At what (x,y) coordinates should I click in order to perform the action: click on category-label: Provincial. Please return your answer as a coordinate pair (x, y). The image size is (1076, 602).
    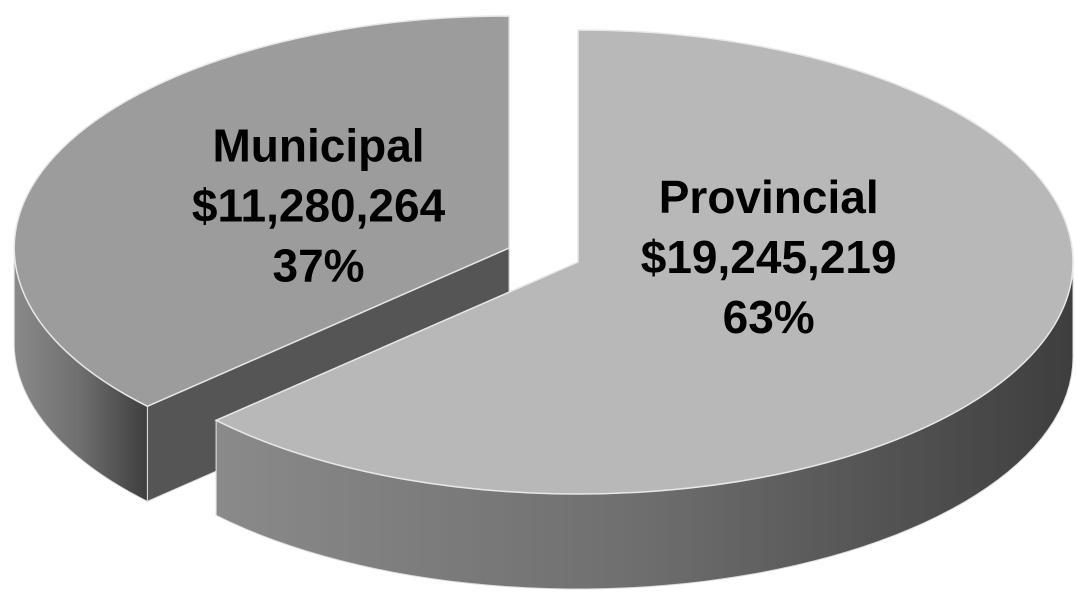
    Looking at the image, I should click on (769, 197).